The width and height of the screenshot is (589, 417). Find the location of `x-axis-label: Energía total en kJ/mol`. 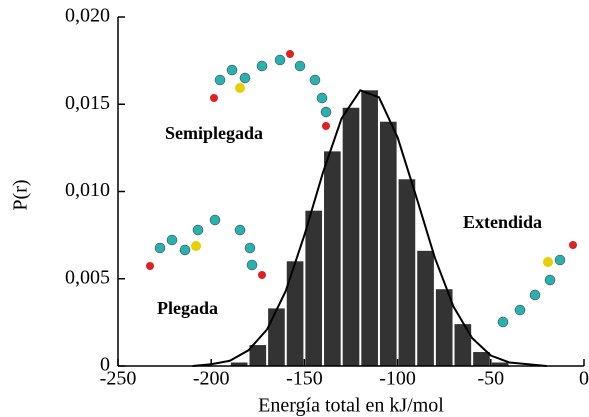

x-axis-label: Energía total en kJ/mol is located at coordinates (351, 406).